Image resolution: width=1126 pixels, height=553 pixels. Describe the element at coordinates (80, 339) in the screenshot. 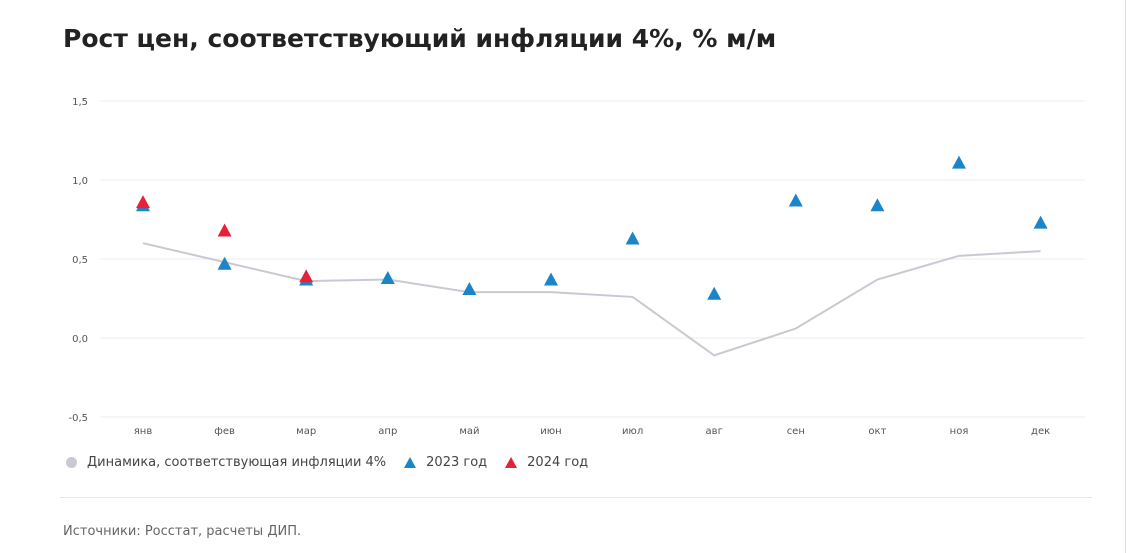

I see `y-tick-label: 0,0` at that location.